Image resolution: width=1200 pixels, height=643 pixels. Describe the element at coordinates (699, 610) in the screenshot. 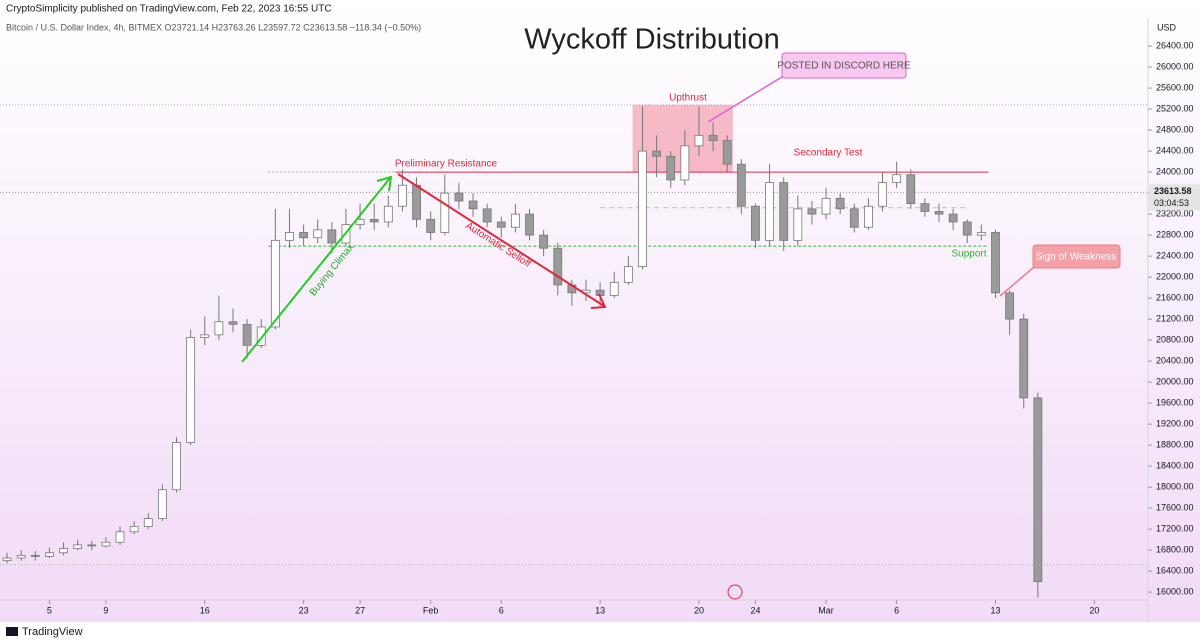

I see `x-tick-label: 20` at that location.